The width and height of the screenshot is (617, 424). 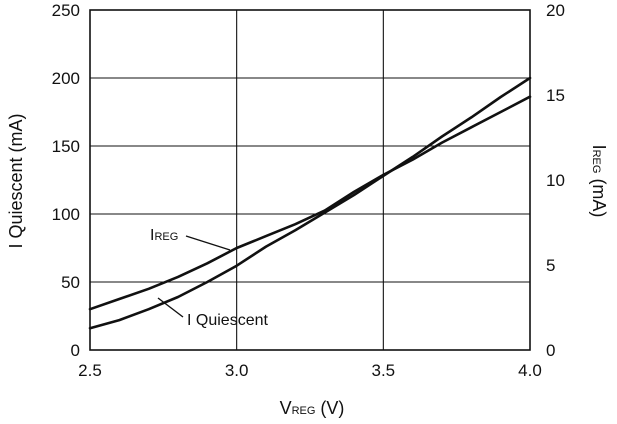 What do you see at coordinates (66, 214) in the screenshot?
I see `left-tick-label: 100` at bounding box center [66, 214].